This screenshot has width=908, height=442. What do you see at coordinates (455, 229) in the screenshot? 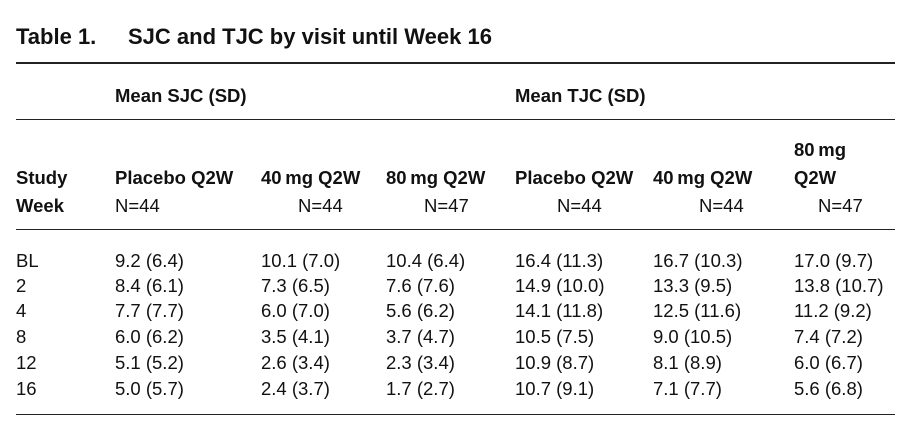
I see `header-bottom-rule` at bounding box center [455, 229].